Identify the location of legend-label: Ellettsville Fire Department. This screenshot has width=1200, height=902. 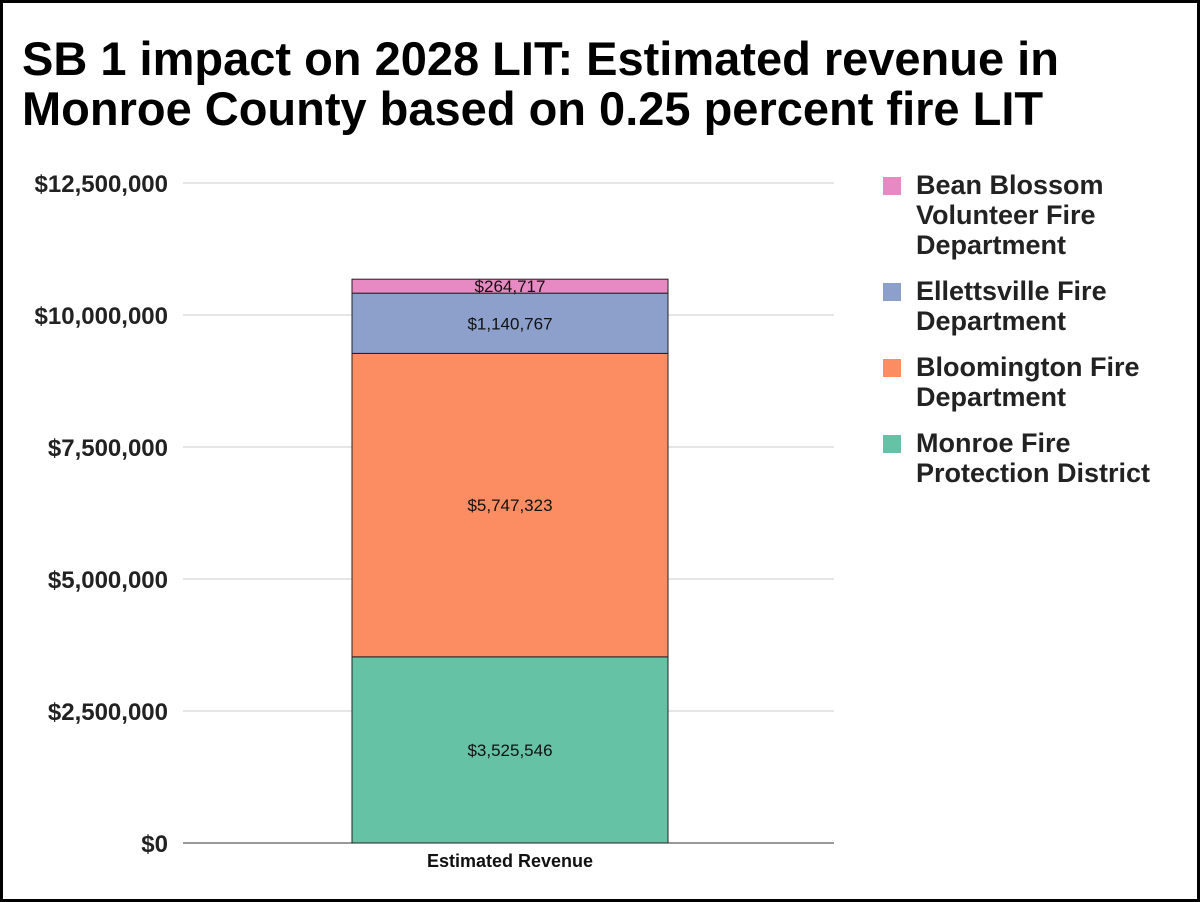
(1011, 306).